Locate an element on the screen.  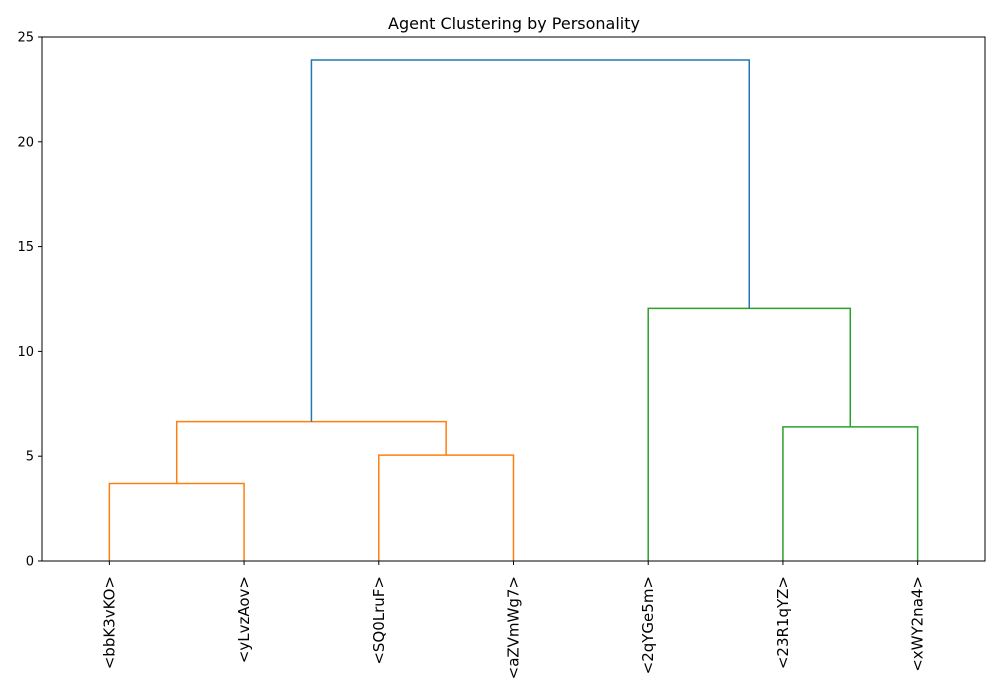
leaf-label: <yLvzAov> is located at coordinates (244, 619).